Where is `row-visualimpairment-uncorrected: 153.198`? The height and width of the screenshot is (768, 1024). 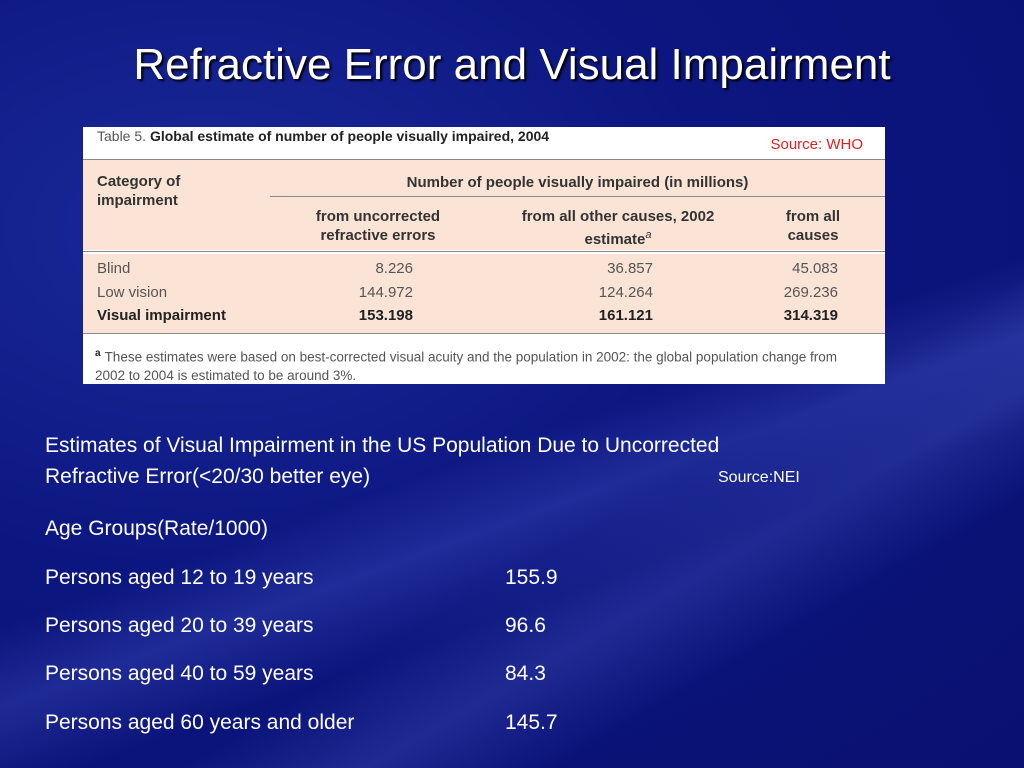 row-visualimpairment-uncorrected: 153.198 is located at coordinates (385, 315).